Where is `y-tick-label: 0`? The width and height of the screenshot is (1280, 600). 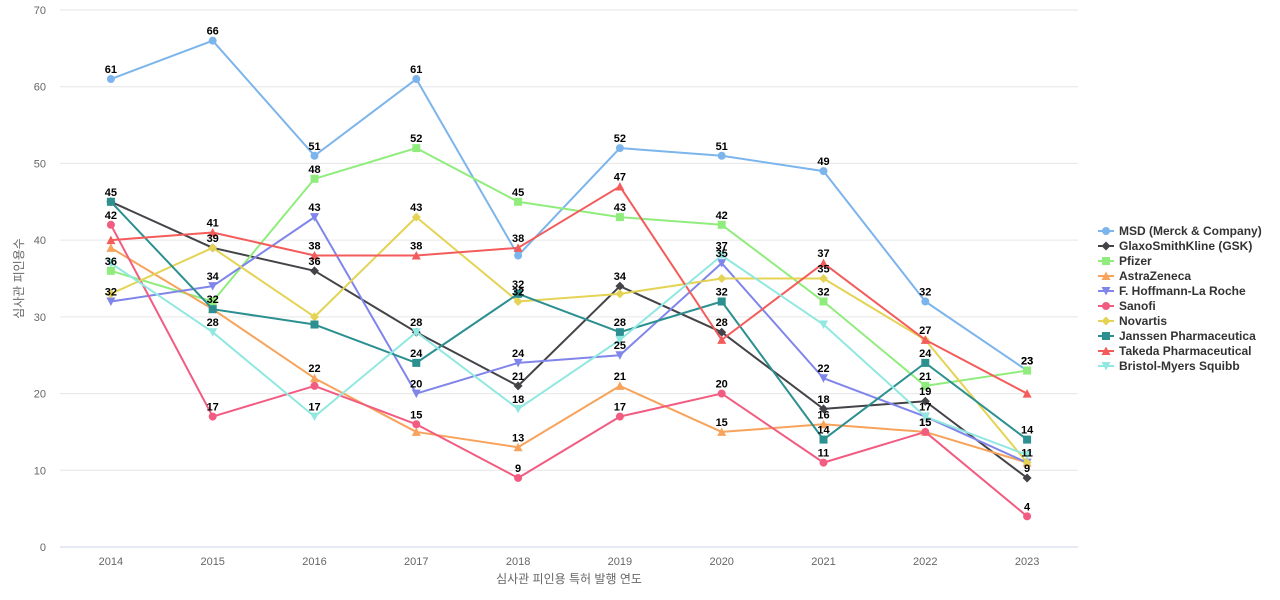 y-tick-label: 0 is located at coordinates (43, 548).